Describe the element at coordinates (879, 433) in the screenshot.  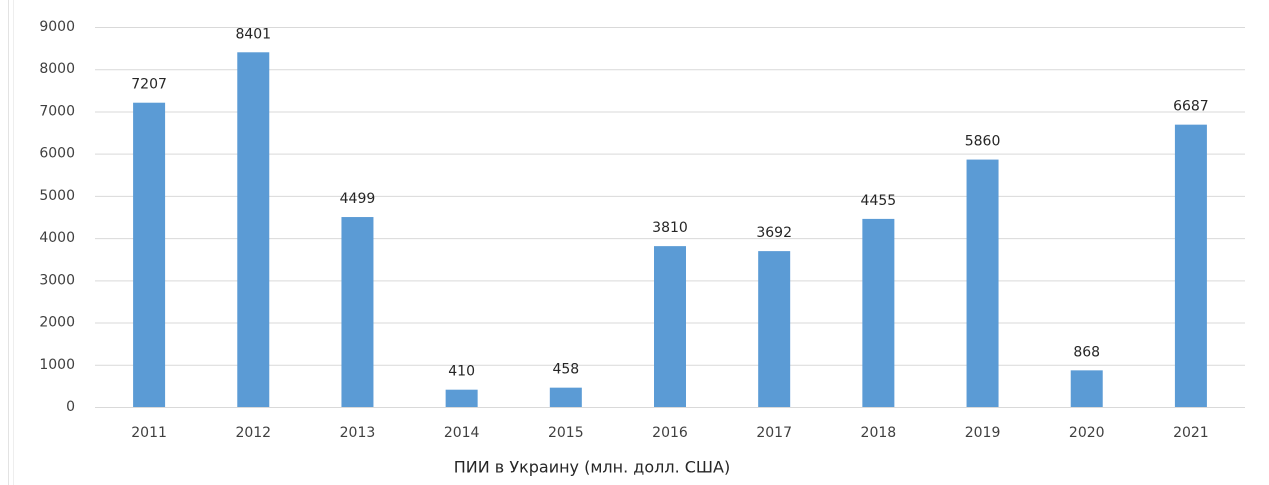
I see `x-tick-label: 2018` at that location.